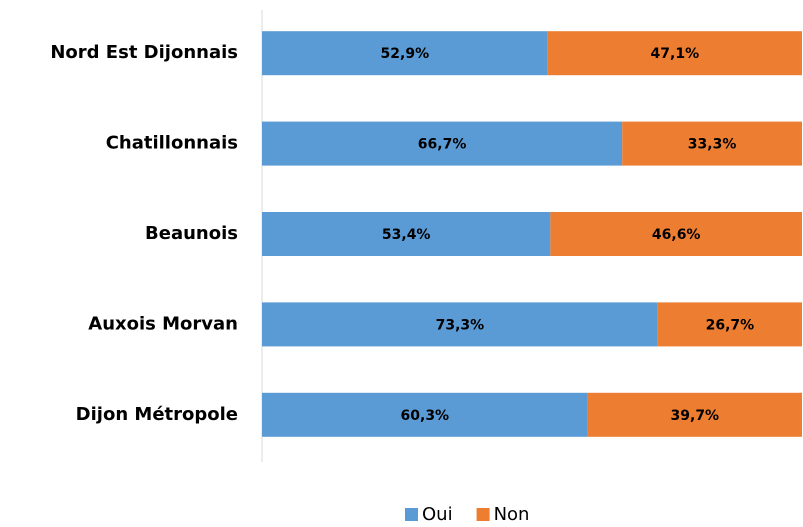  What do you see at coordinates (191, 233) in the screenshot?
I see `category-label: Beaunois` at bounding box center [191, 233].